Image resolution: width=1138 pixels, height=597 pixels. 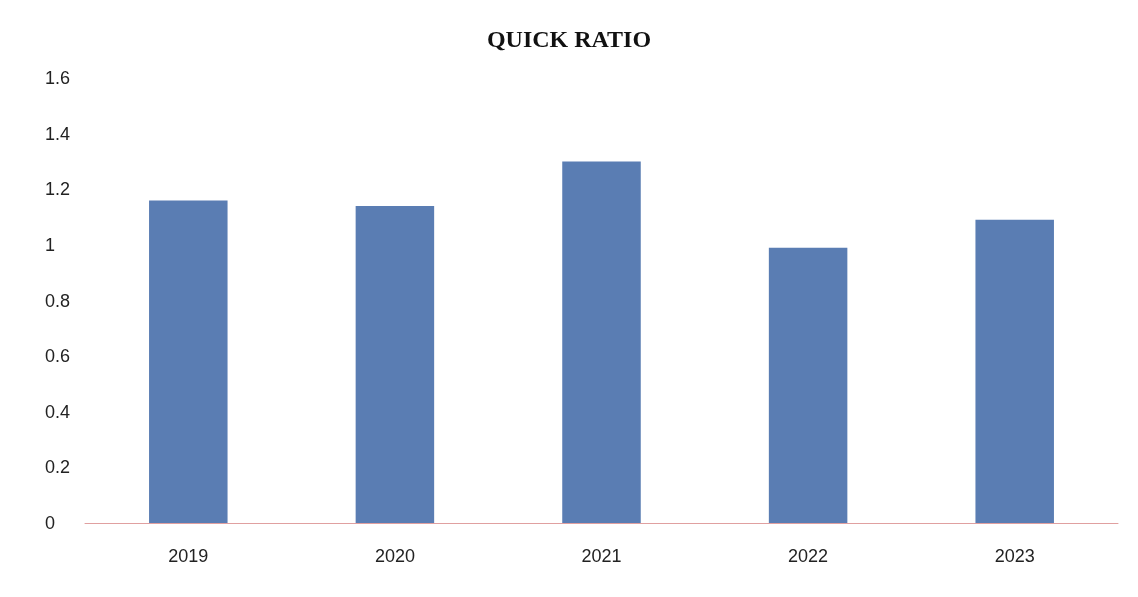 I want to click on chart-title: QUICK RATIO, so click(x=569, y=39).